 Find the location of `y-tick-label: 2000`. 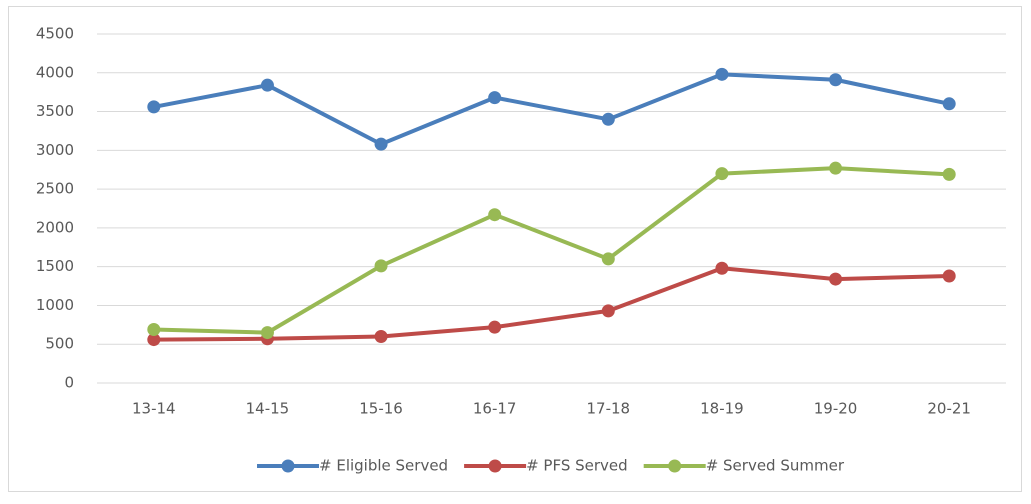

y-tick-label: 2000 is located at coordinates (55, 227).